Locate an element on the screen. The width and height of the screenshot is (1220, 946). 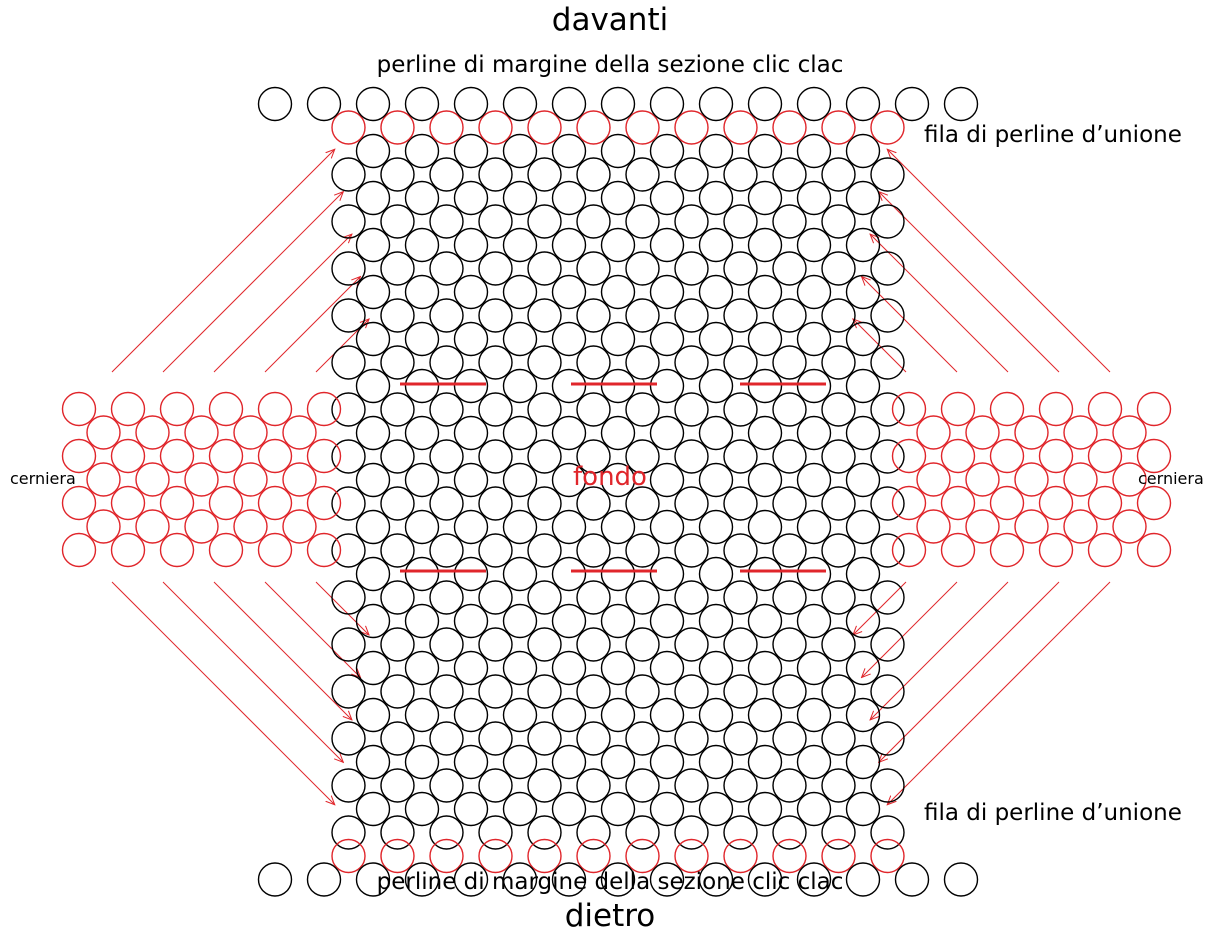
base-label: fondo is located at coordinates (610, 477).